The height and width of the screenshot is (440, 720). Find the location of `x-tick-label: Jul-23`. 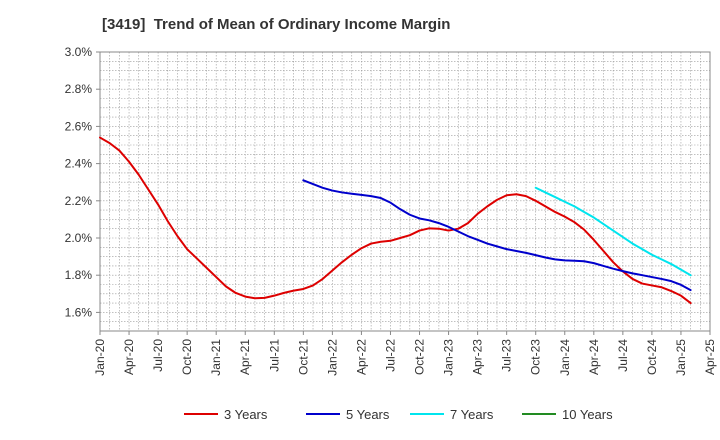

x-tick-label: Jul-23 is located at coordinates (507, 355).